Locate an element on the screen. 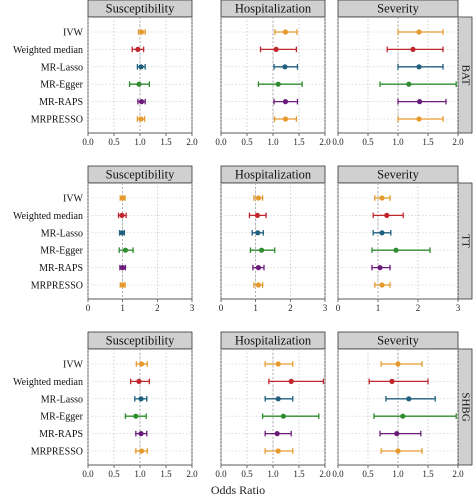  x-tick-label: 1 is located at coordinates (122, 308).